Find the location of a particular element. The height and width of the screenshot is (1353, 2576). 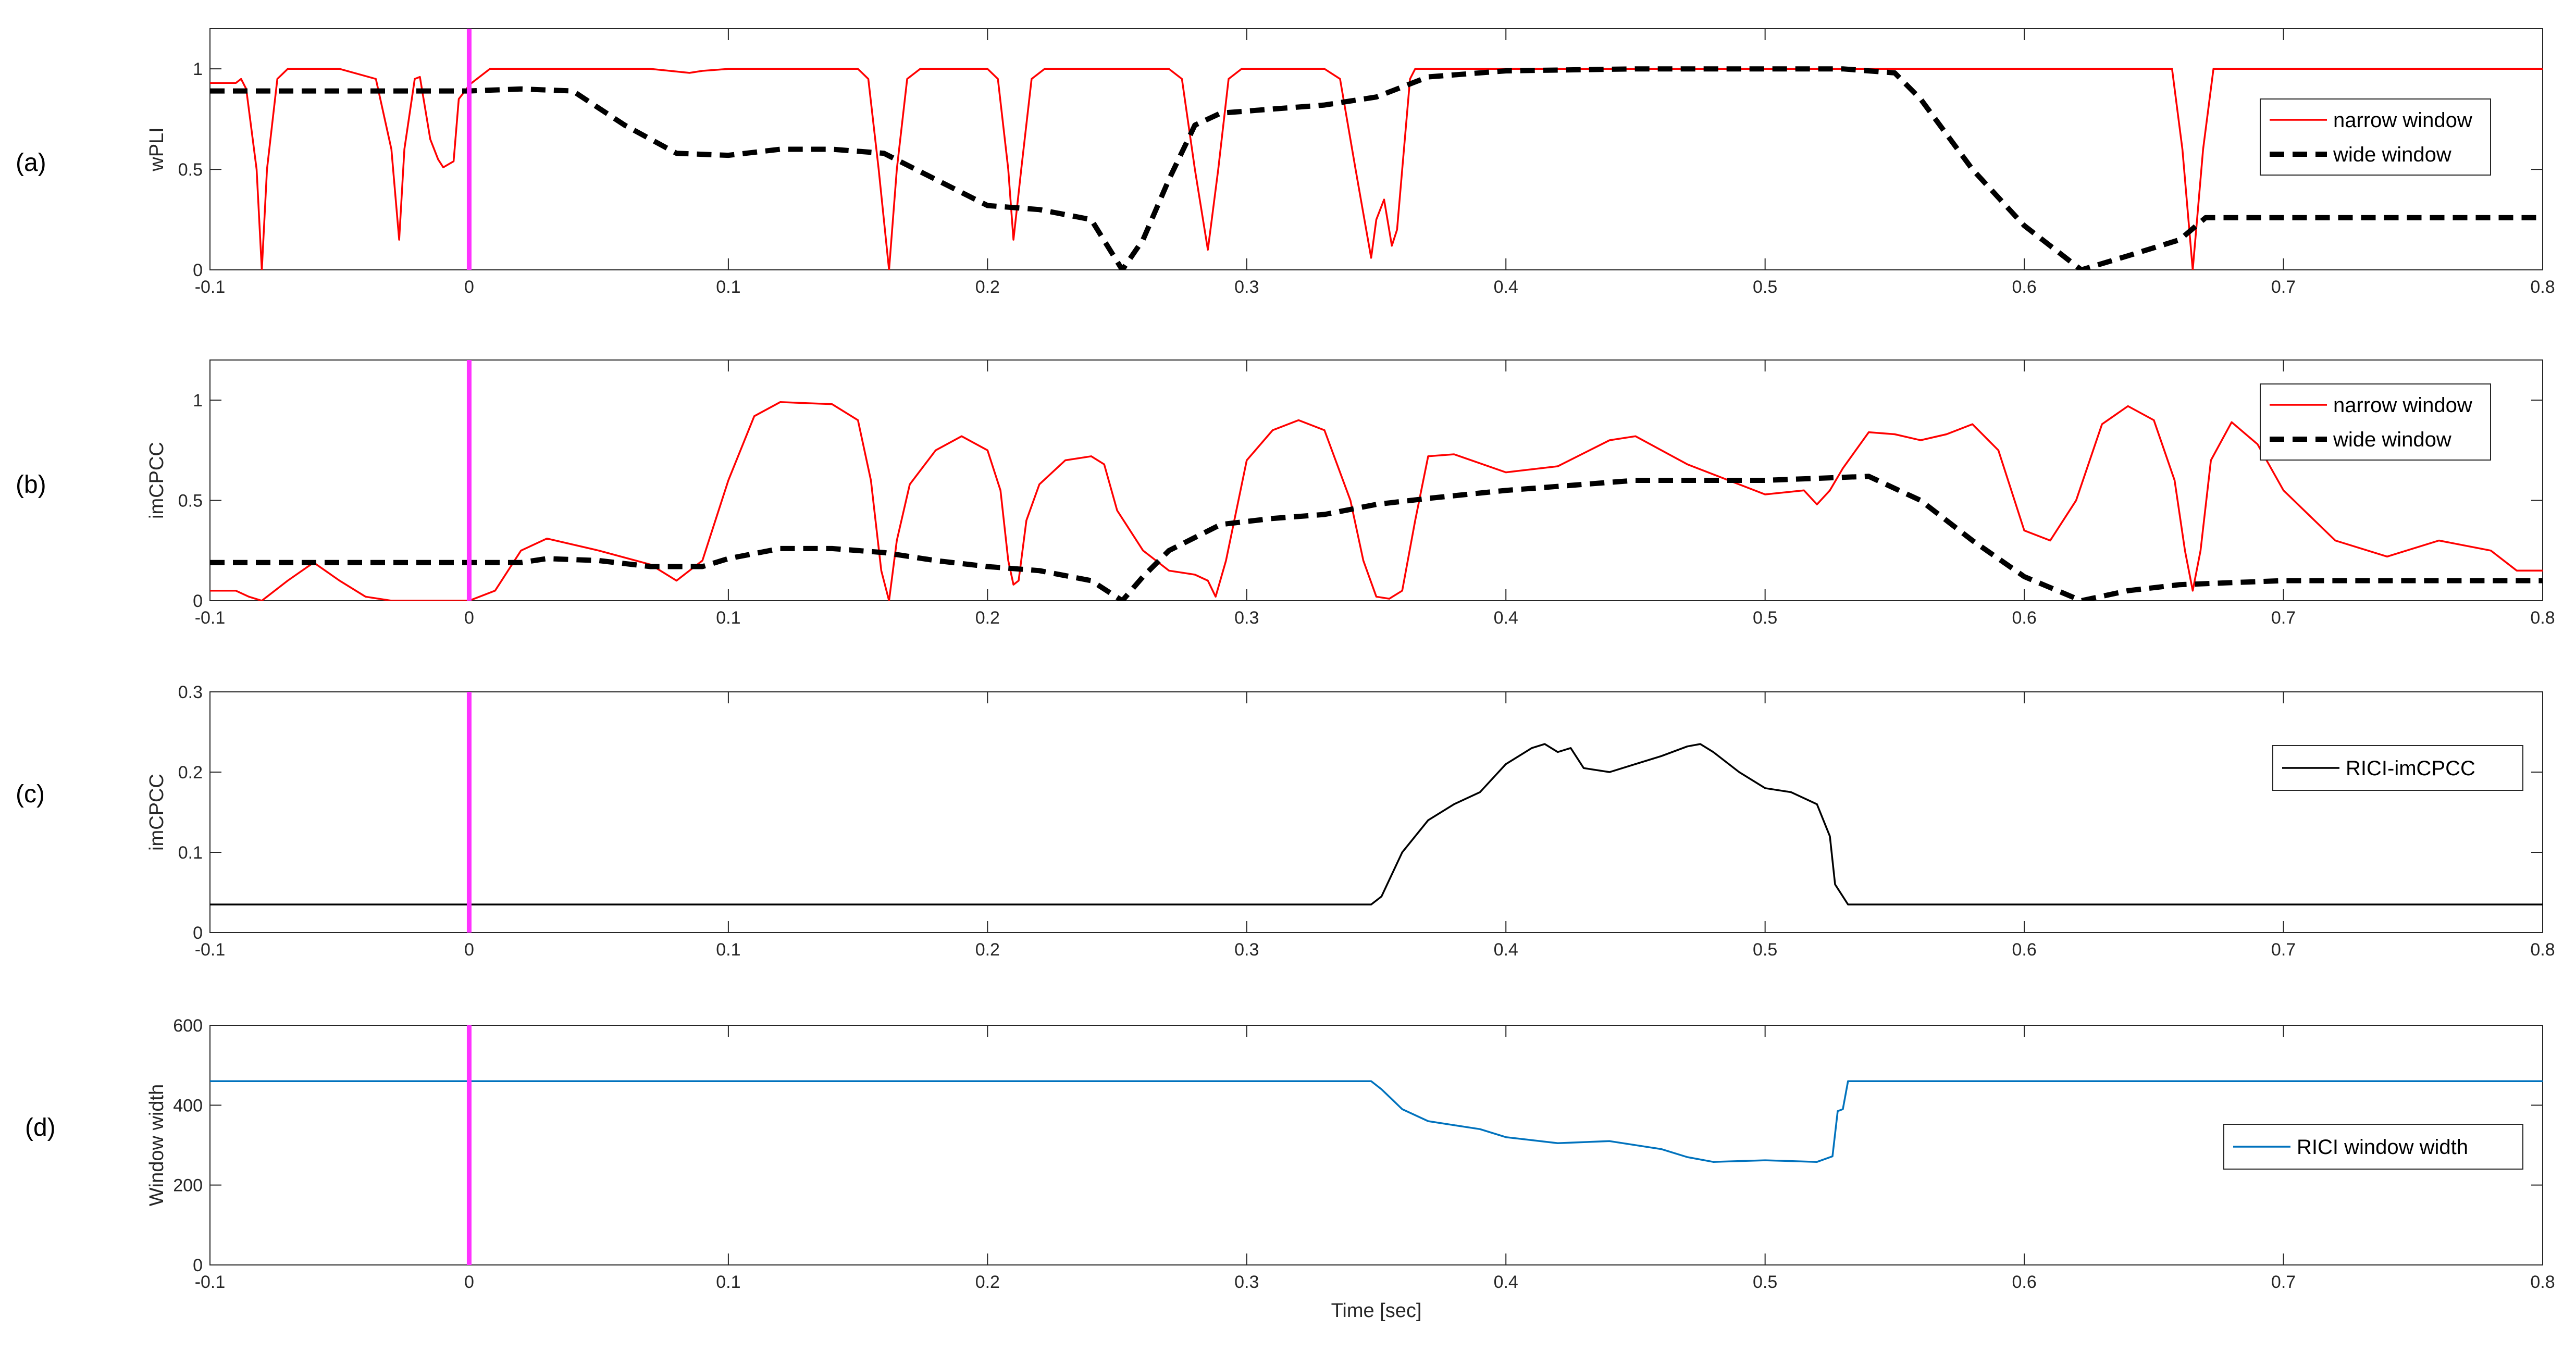

legend: RICI window width is located at coordinates (2373, 1147).